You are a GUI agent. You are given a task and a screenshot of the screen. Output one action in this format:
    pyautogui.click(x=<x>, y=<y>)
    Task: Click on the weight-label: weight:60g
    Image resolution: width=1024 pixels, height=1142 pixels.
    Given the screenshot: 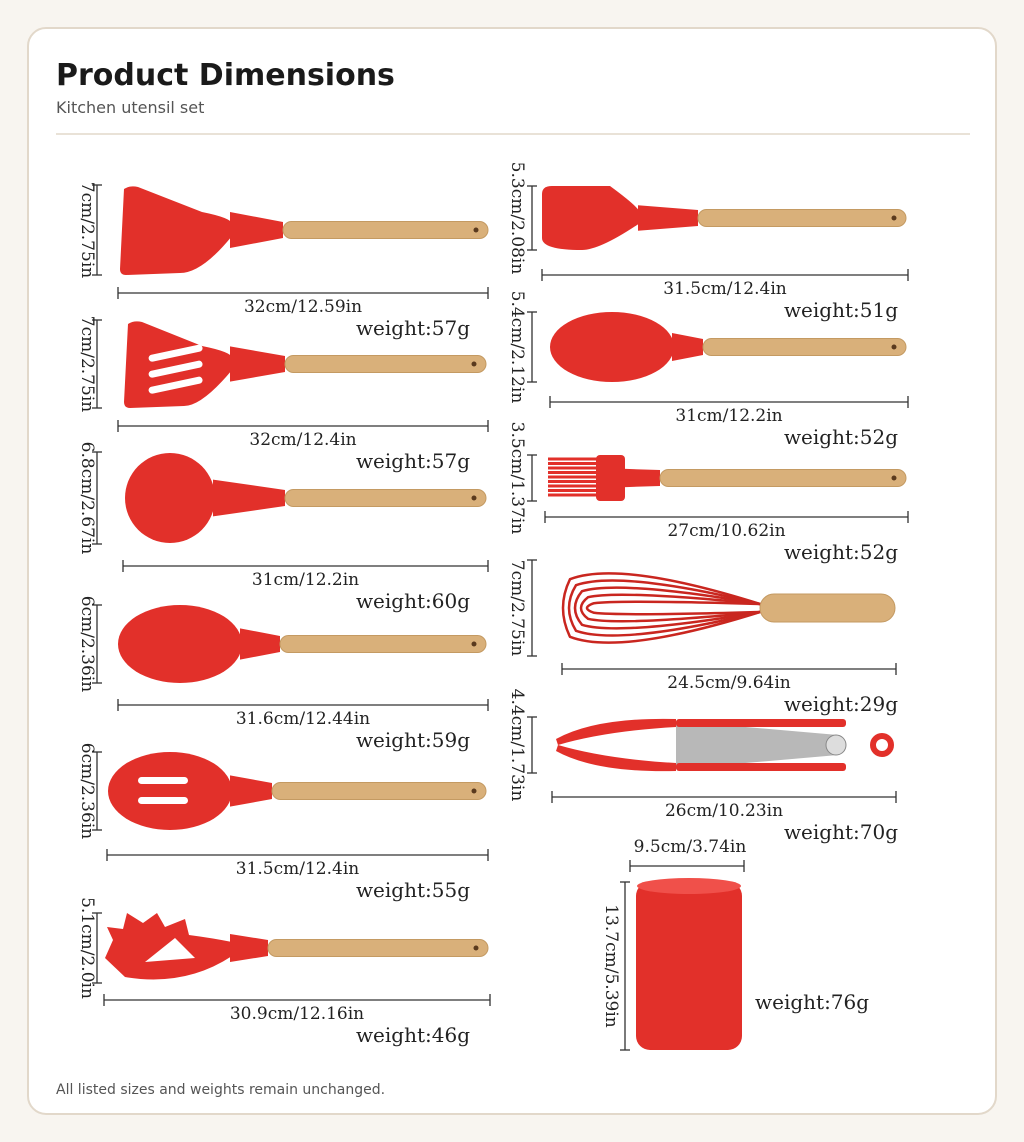 What is the action you would take?
    pyautogui.click(x=413, y=601)
    